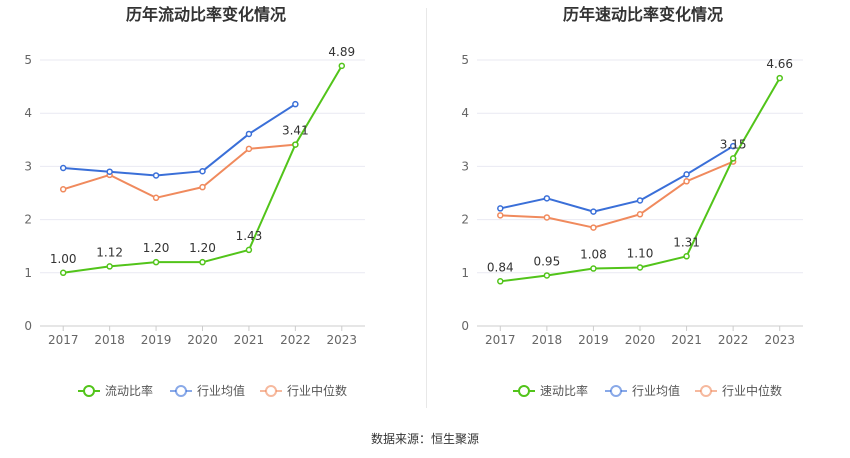  What do you see at coordinates (593, 255) in the screenshot?
I see `data-label: 1.08` at bounding box center [593, 255].